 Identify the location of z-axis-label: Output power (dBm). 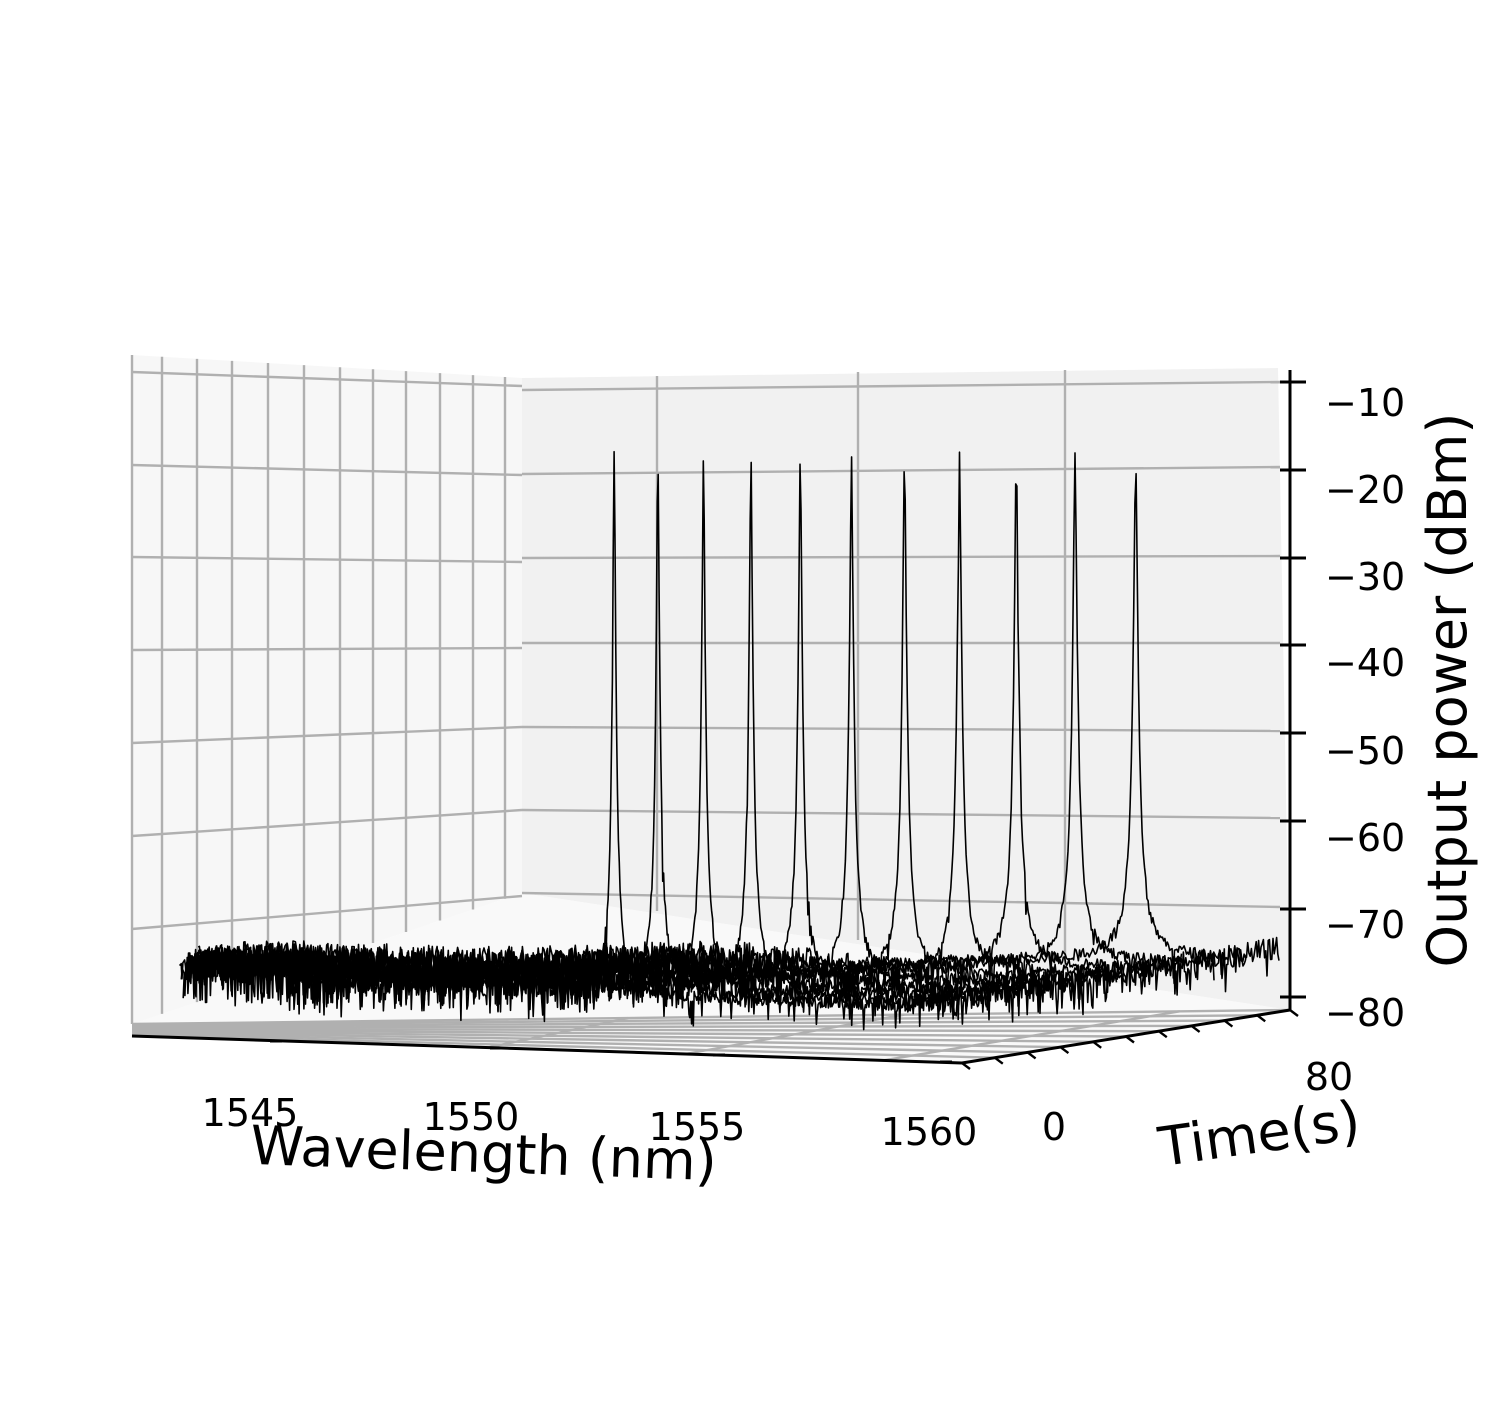
(1447, 690).